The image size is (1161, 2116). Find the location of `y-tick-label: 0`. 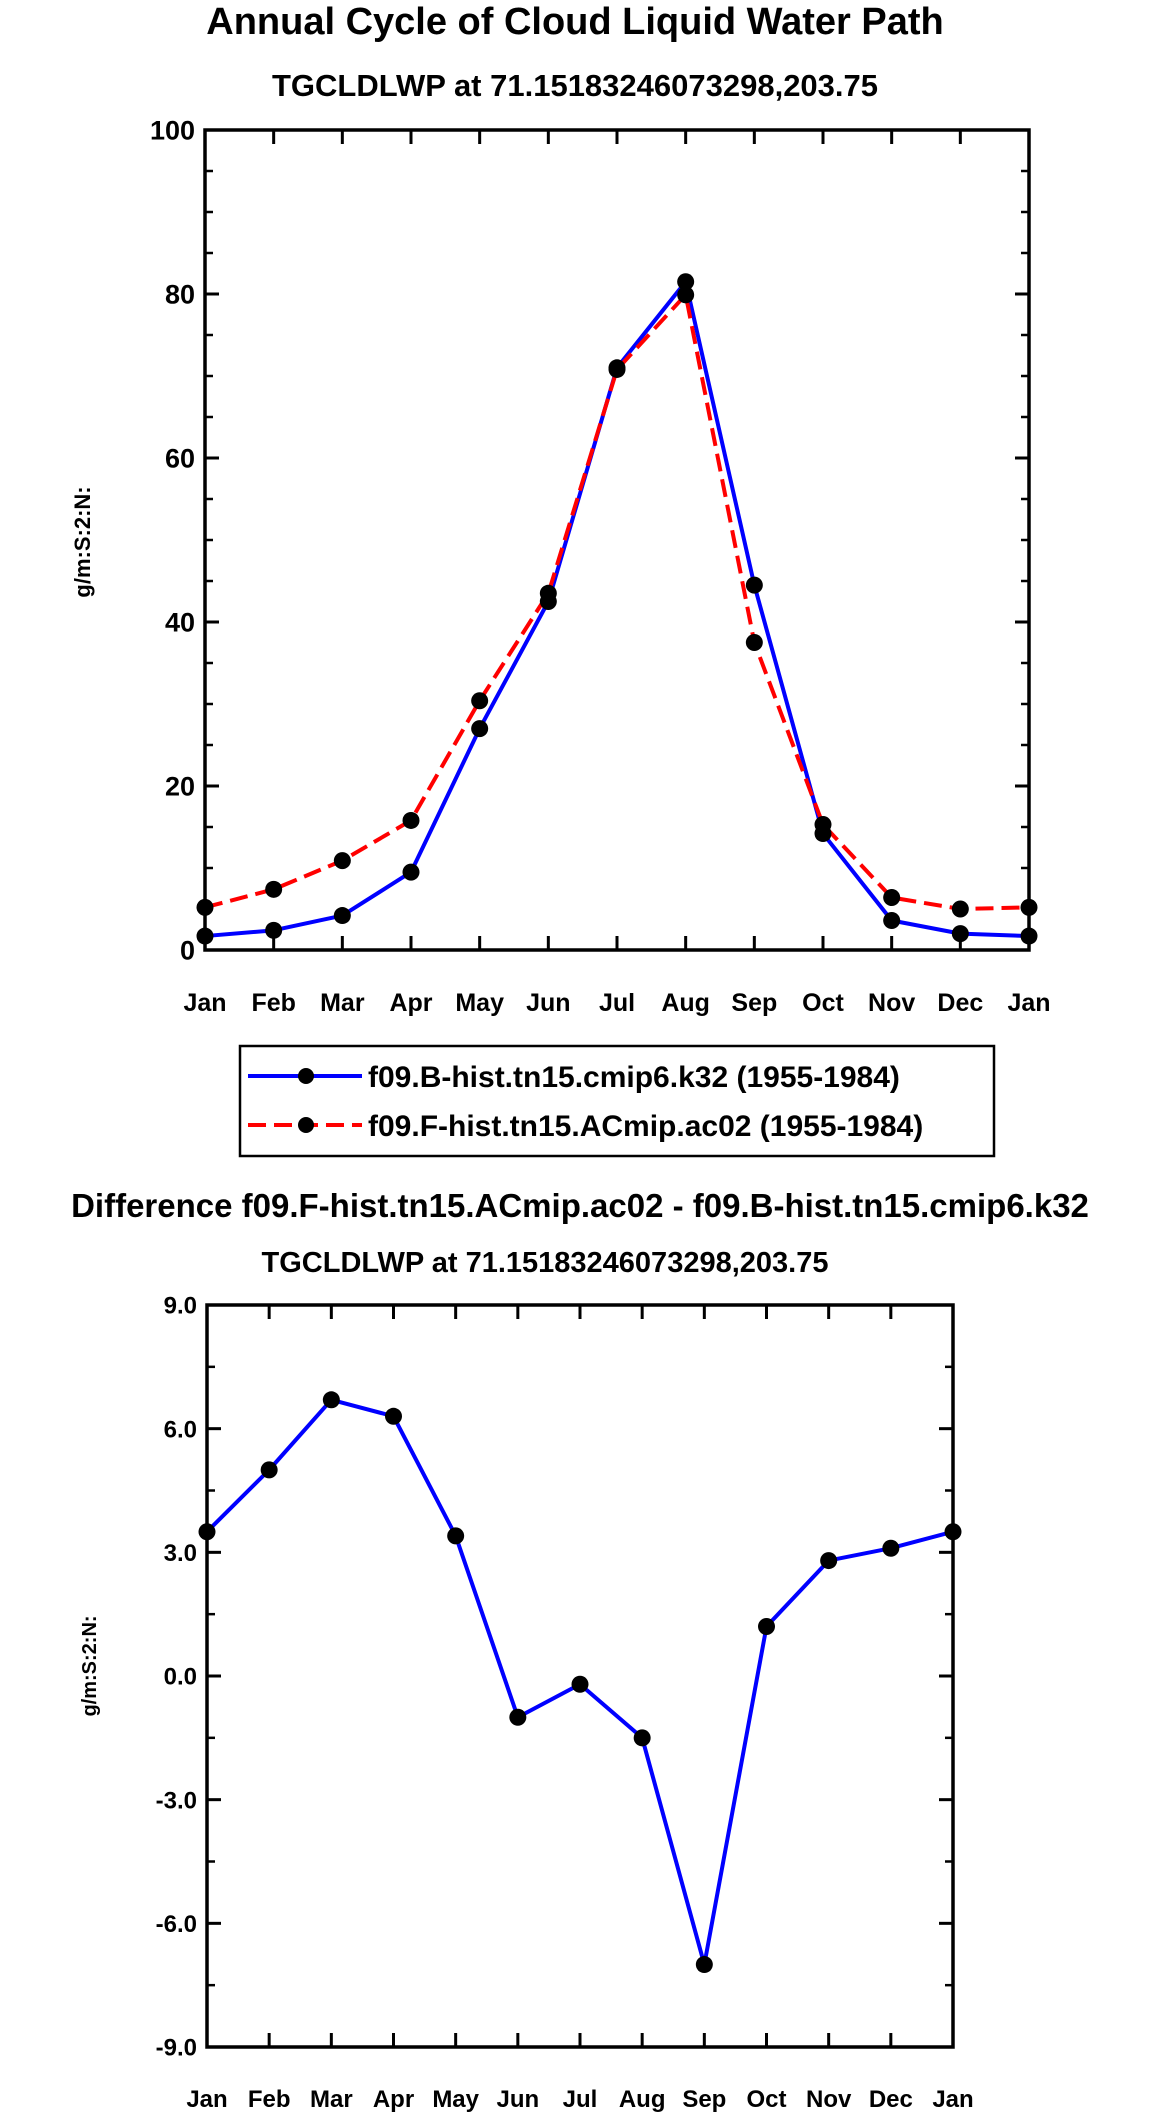

y-tick-label: 0 is located at coordinates (187, 951).